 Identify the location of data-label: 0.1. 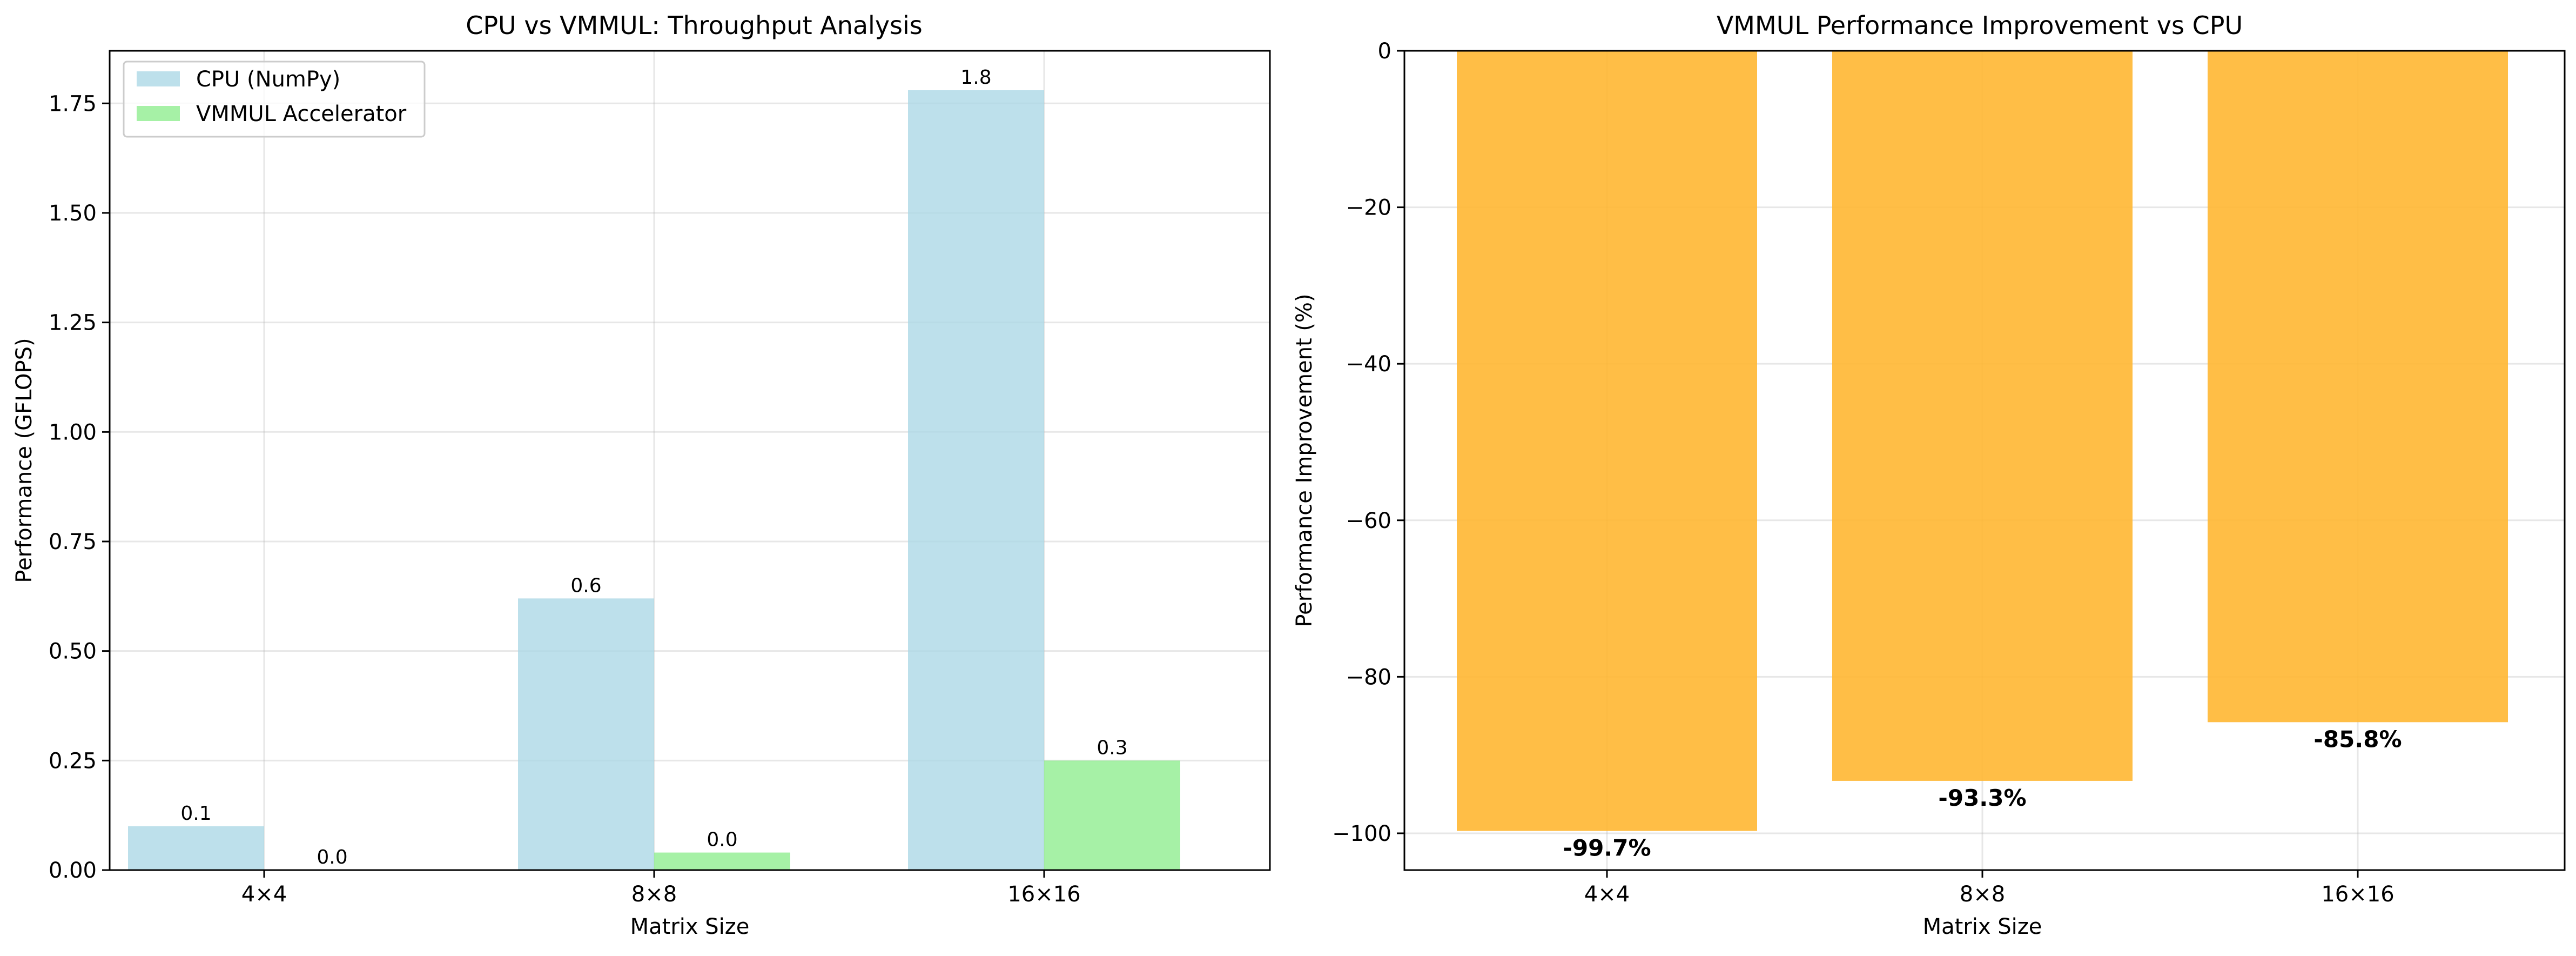
(195, 814).